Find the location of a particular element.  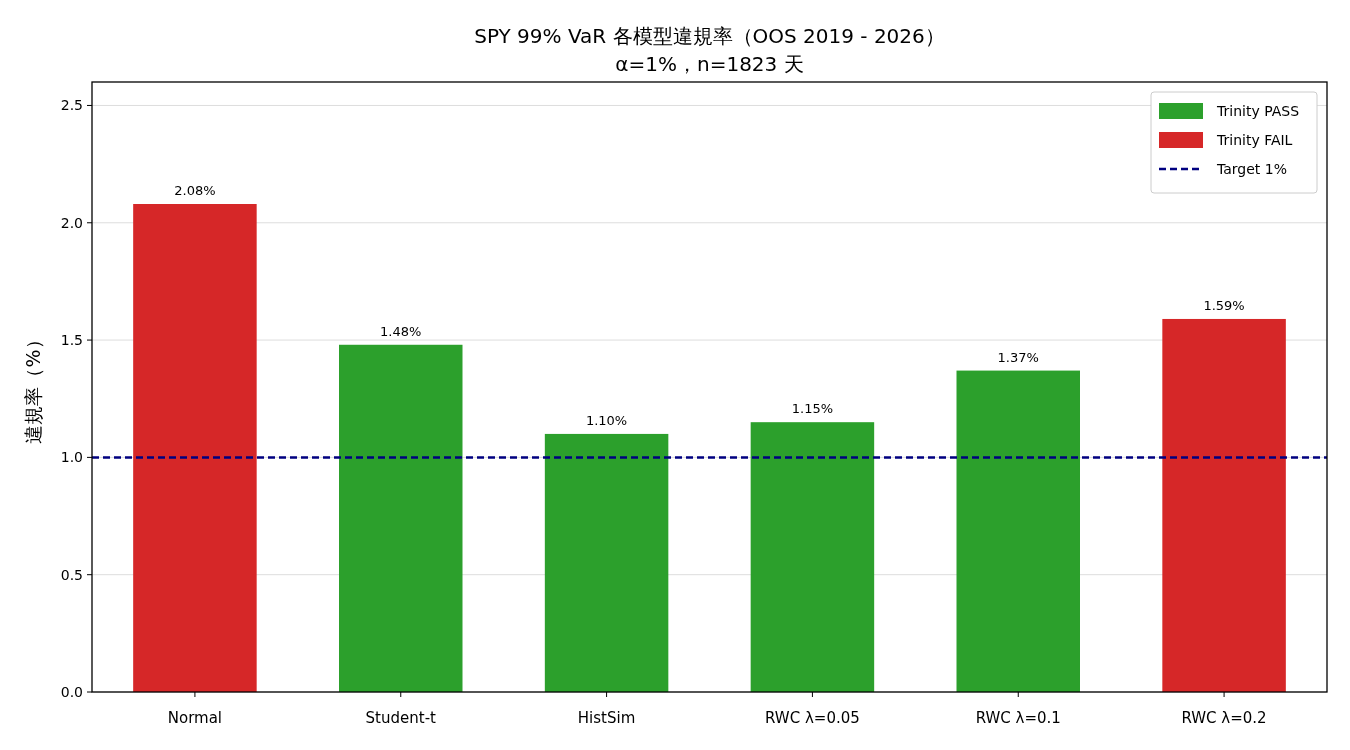

y-axis-title: 違規率（%） is located at coordinates (33, 387).